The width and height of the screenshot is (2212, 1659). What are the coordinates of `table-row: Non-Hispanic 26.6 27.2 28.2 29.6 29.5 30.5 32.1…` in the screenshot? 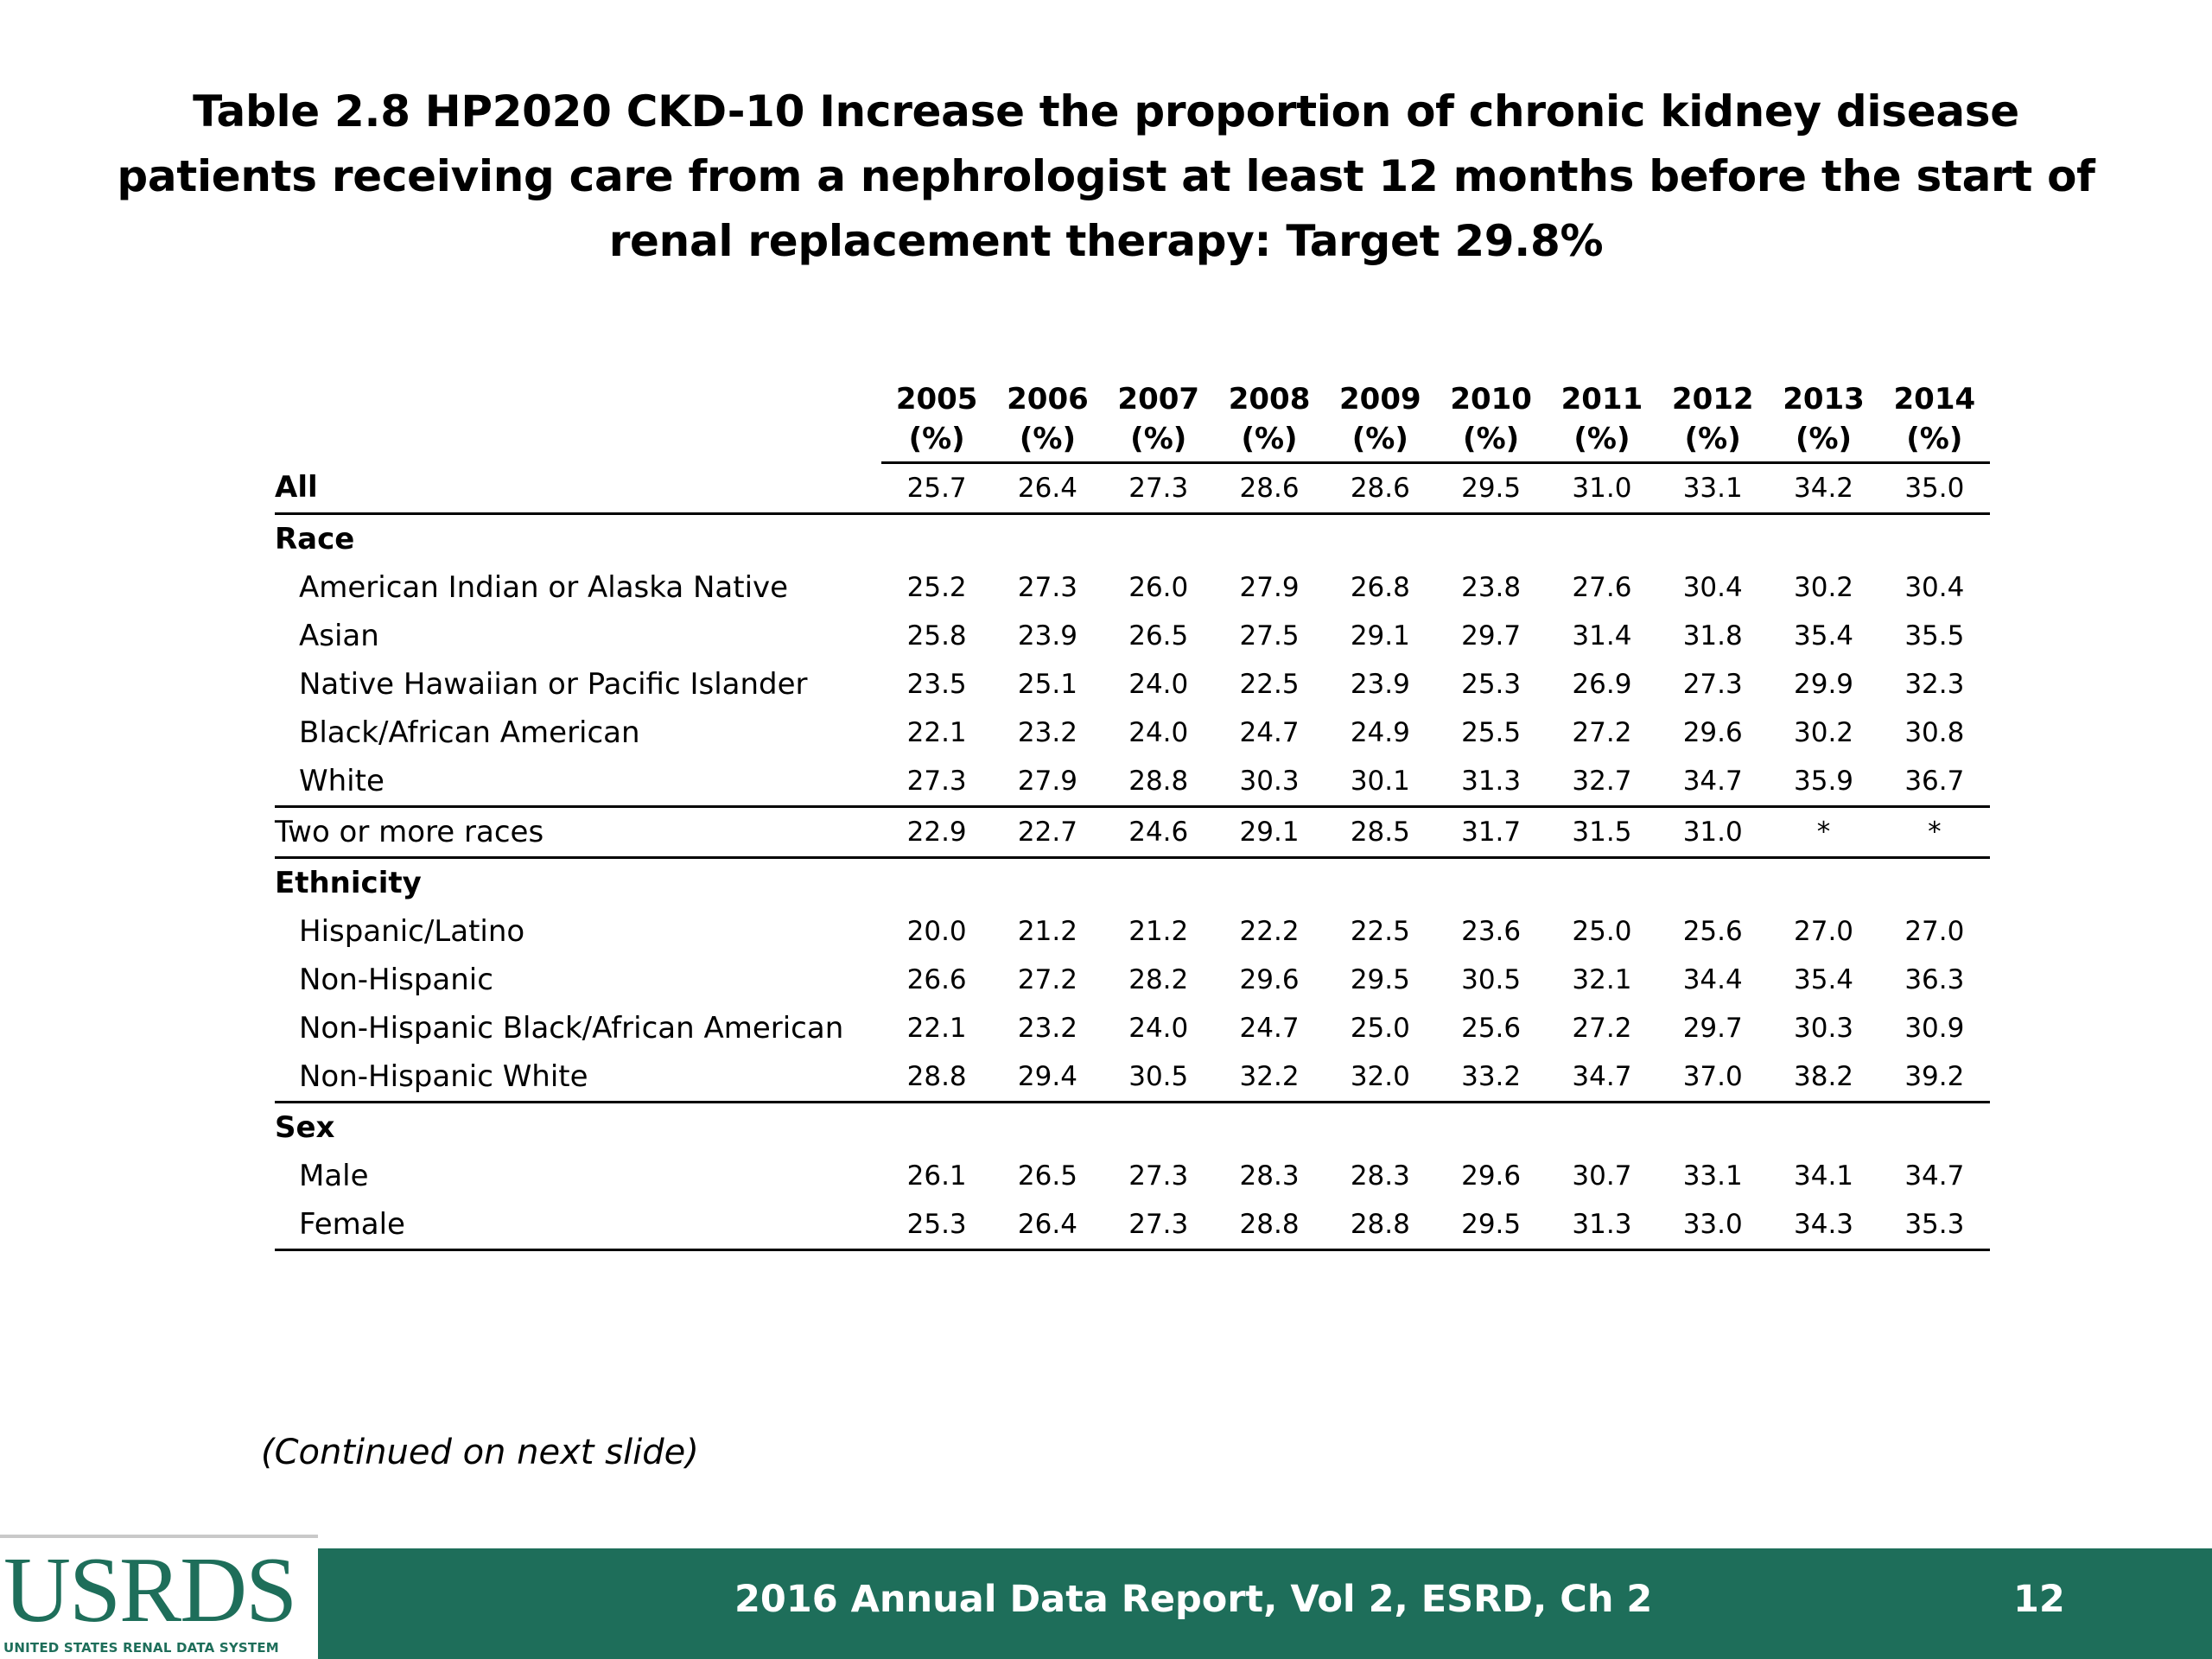 It's located at (1132, 980).